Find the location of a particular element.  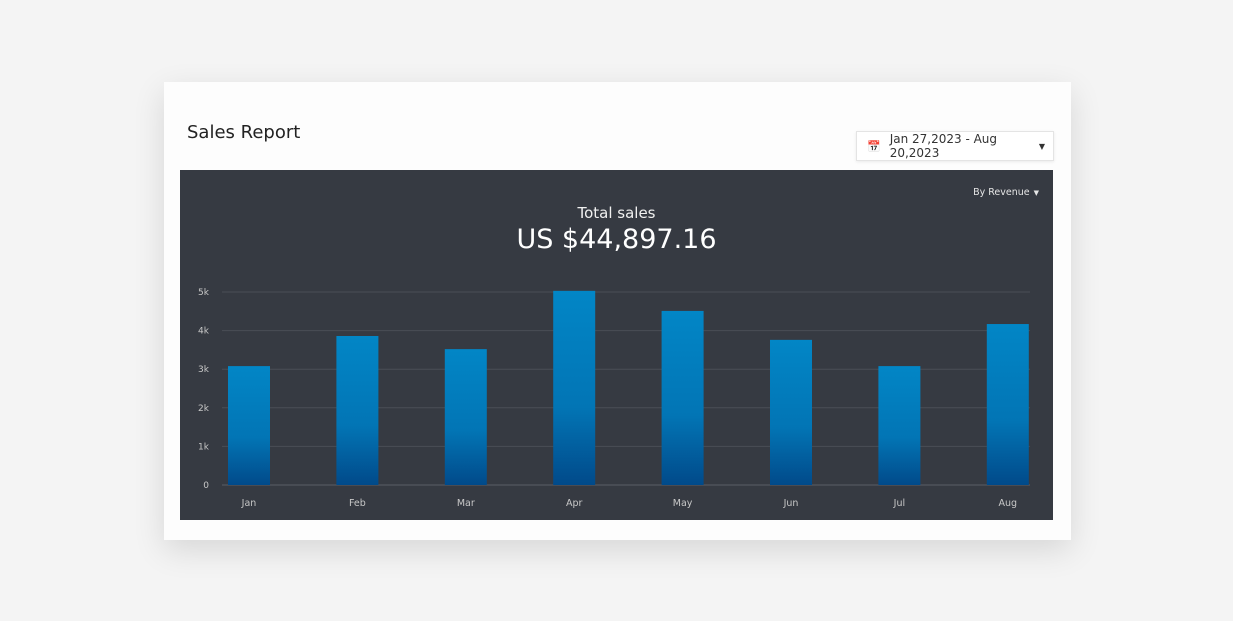

x-tick-label: Jun is located at coordinates (791, 503).